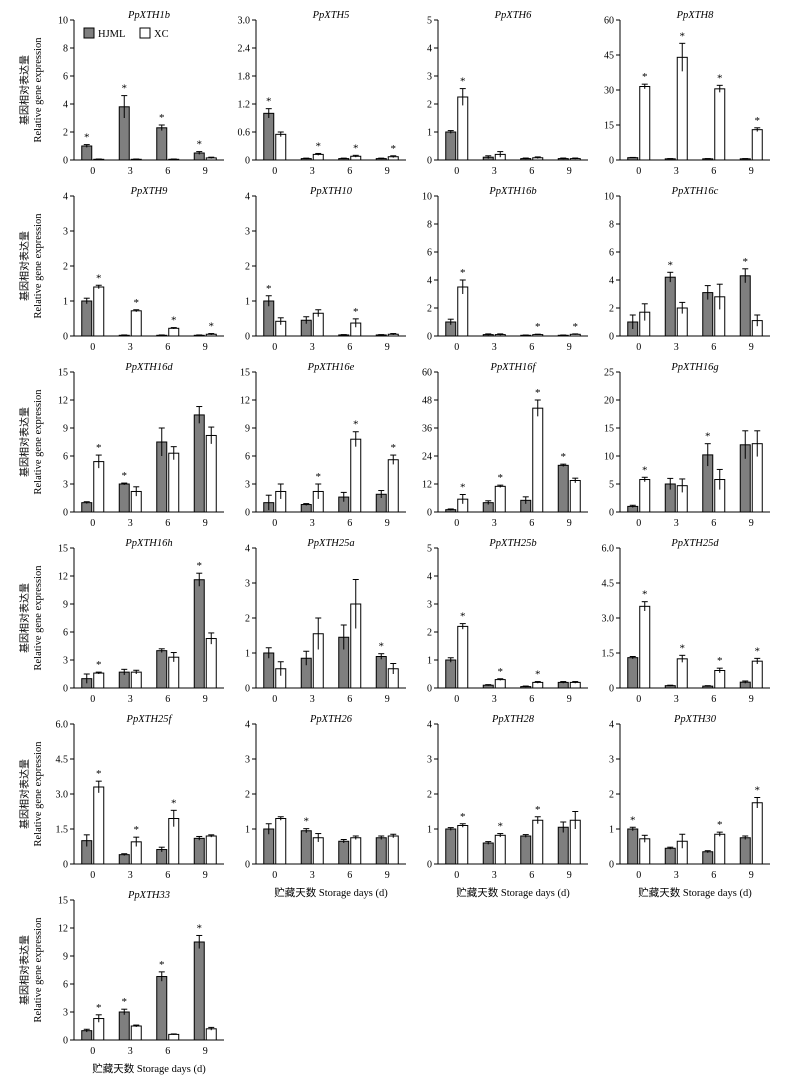 Image resolution: width=800 pixels, height=1088 pixels. What do you see at coordinates (427, 401) in the screenshot?
I see `y-tick-label: 48` at bounding box center [427, 401].